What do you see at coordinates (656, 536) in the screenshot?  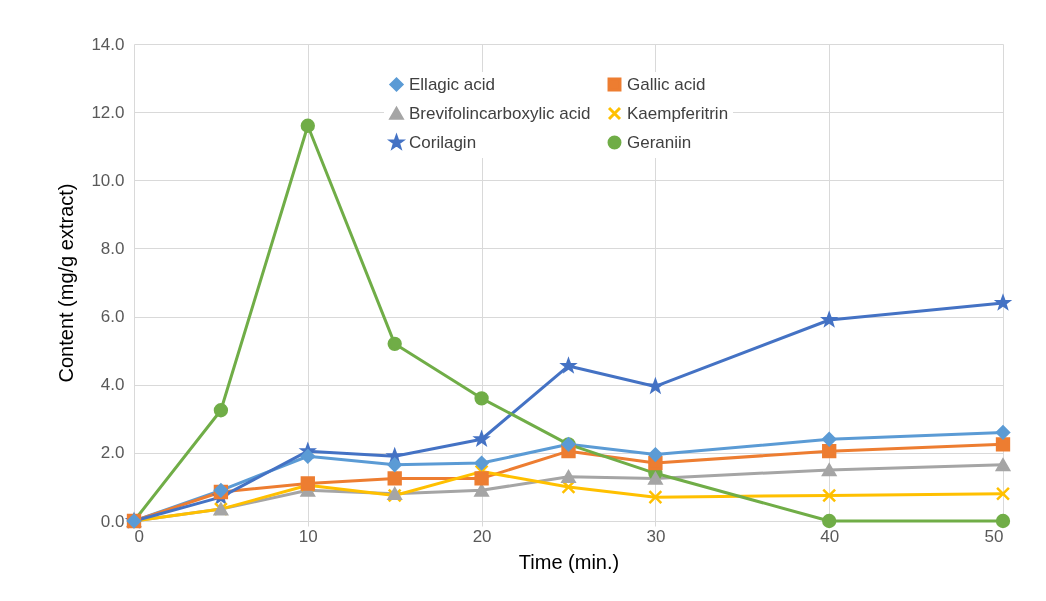 I see `x-tick-label: 30` at bounding box center [656, 536].